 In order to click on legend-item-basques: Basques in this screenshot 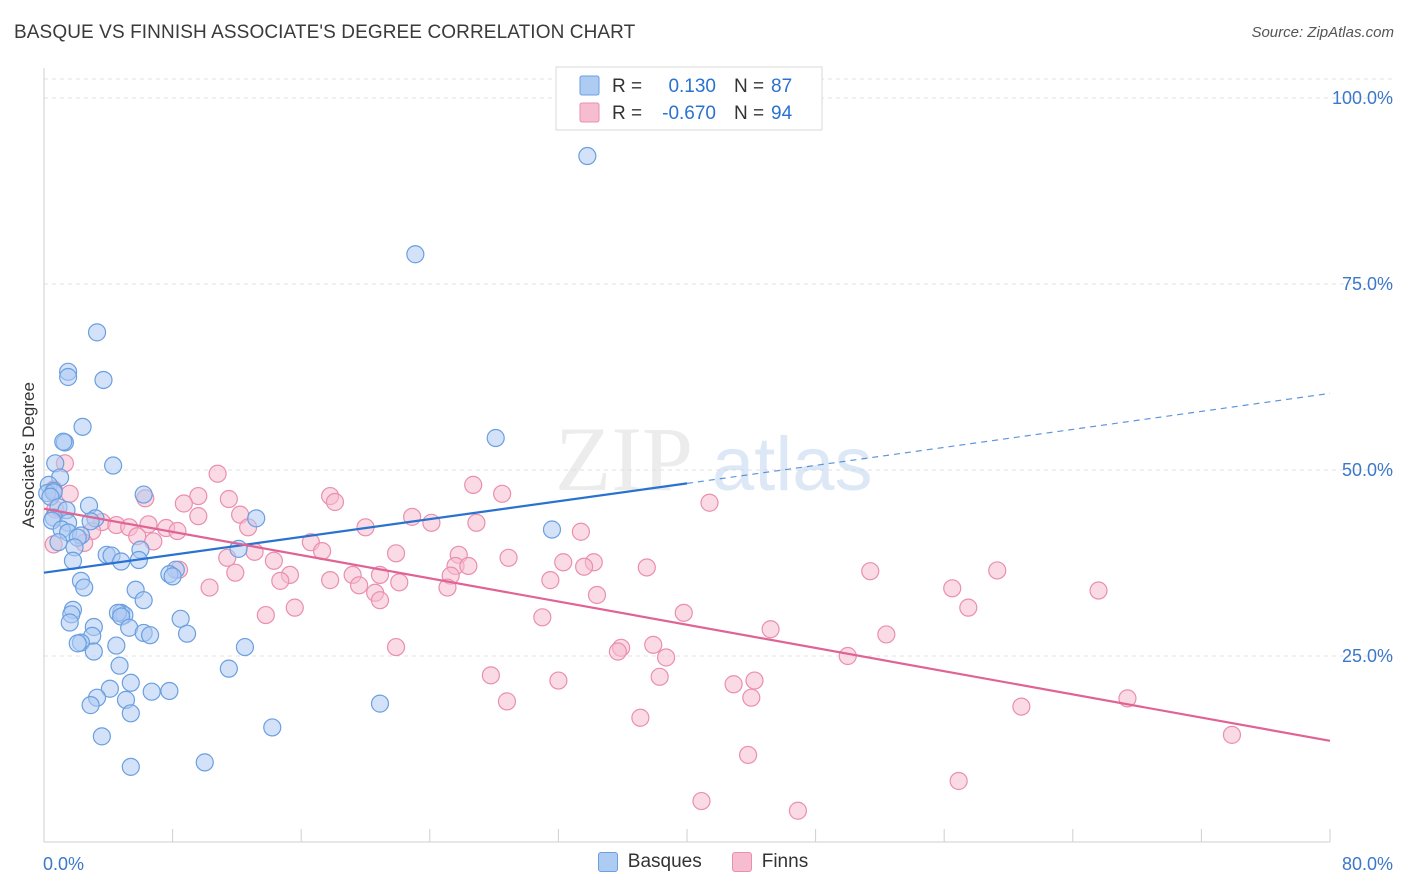, I will do `click(649, 862)`.